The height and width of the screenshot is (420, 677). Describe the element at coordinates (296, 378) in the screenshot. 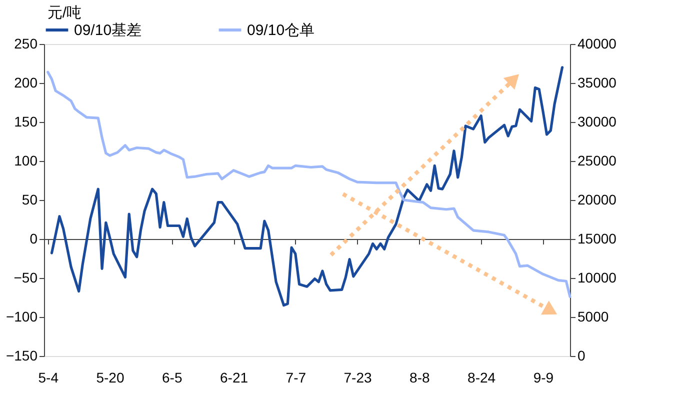

I see `x-tick-label: 7-7` at that location.